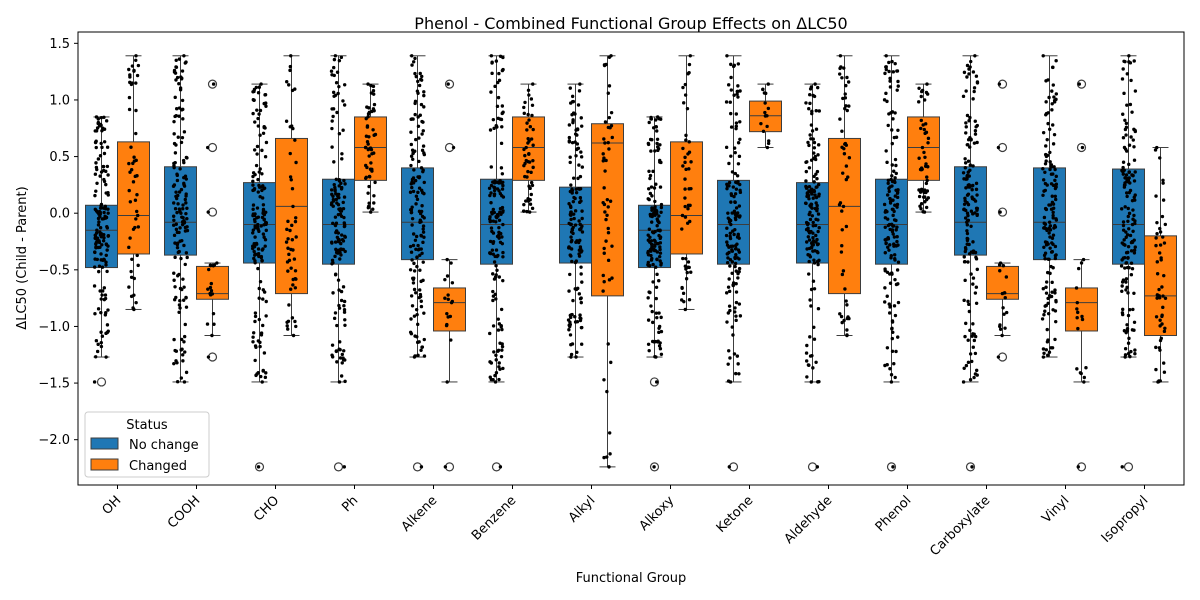 The image size is (1200, 600). Describe the element at coordinates (184, 512) in the screenshot. I see `x-tick-label: COOH` at that location.